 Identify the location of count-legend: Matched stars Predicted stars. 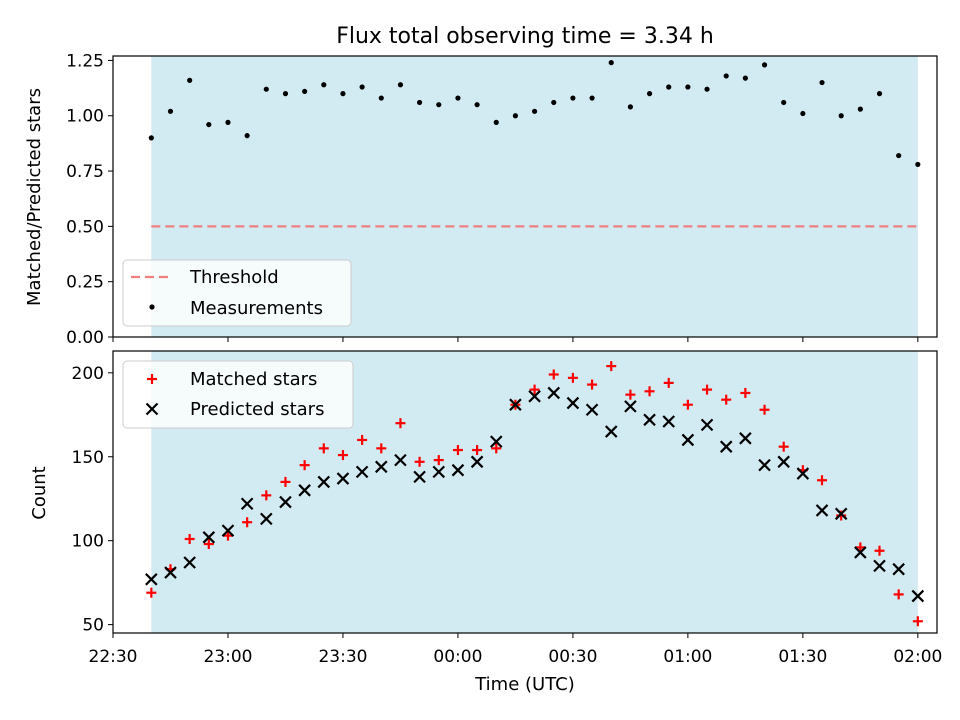
(238, 394).